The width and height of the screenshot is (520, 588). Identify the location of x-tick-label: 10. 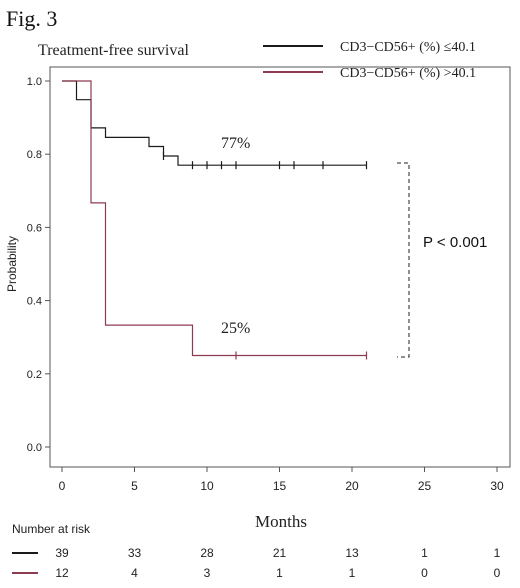
(207, 486).